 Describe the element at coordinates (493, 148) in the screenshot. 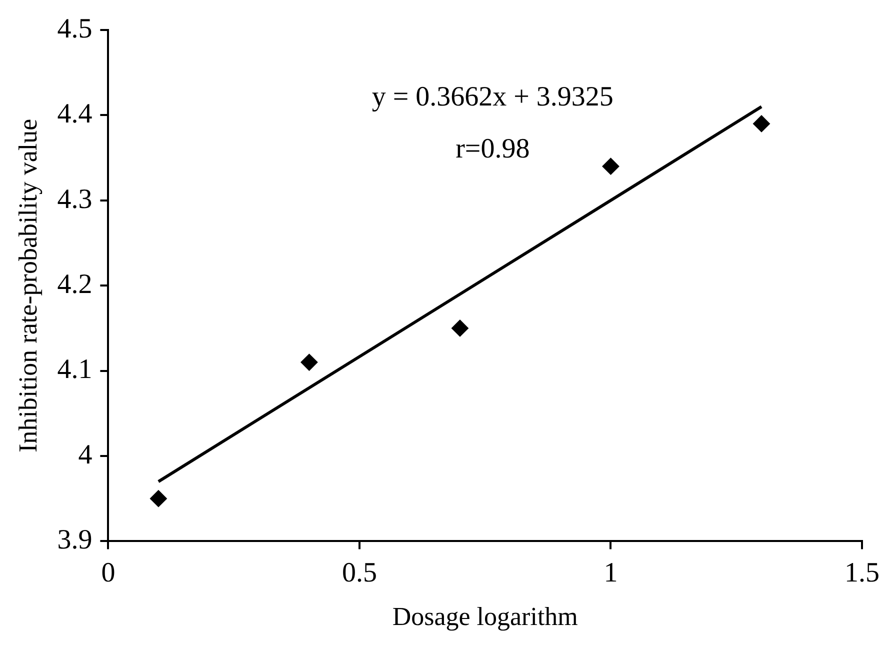

I see `annotation: r=0.98` at that location.